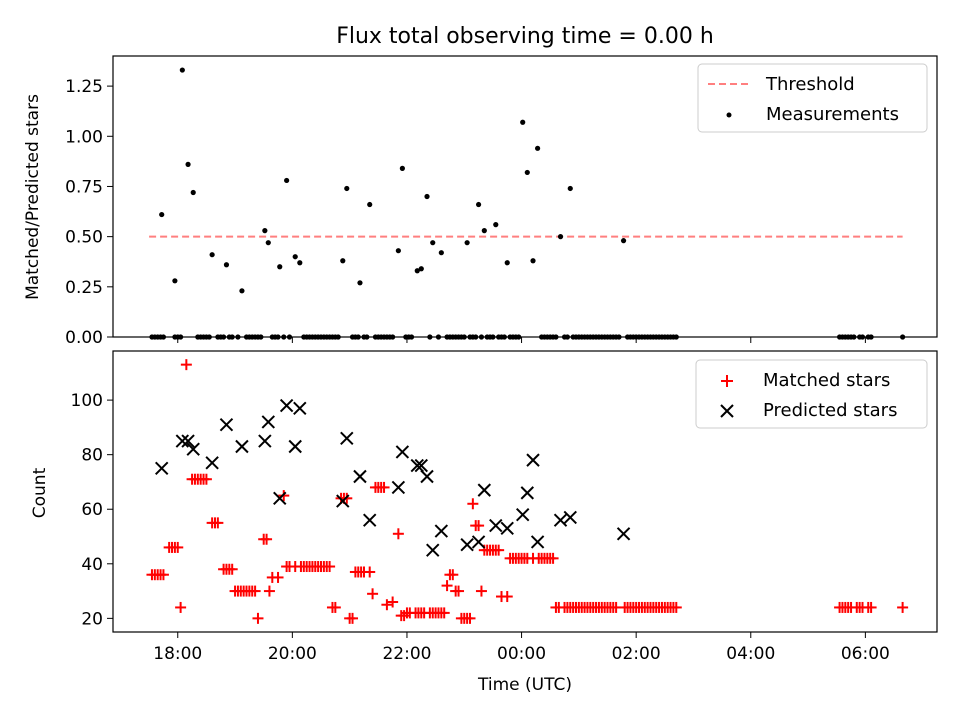  I want to click on top-legend: Threshold Measurements, so click(812, 98).